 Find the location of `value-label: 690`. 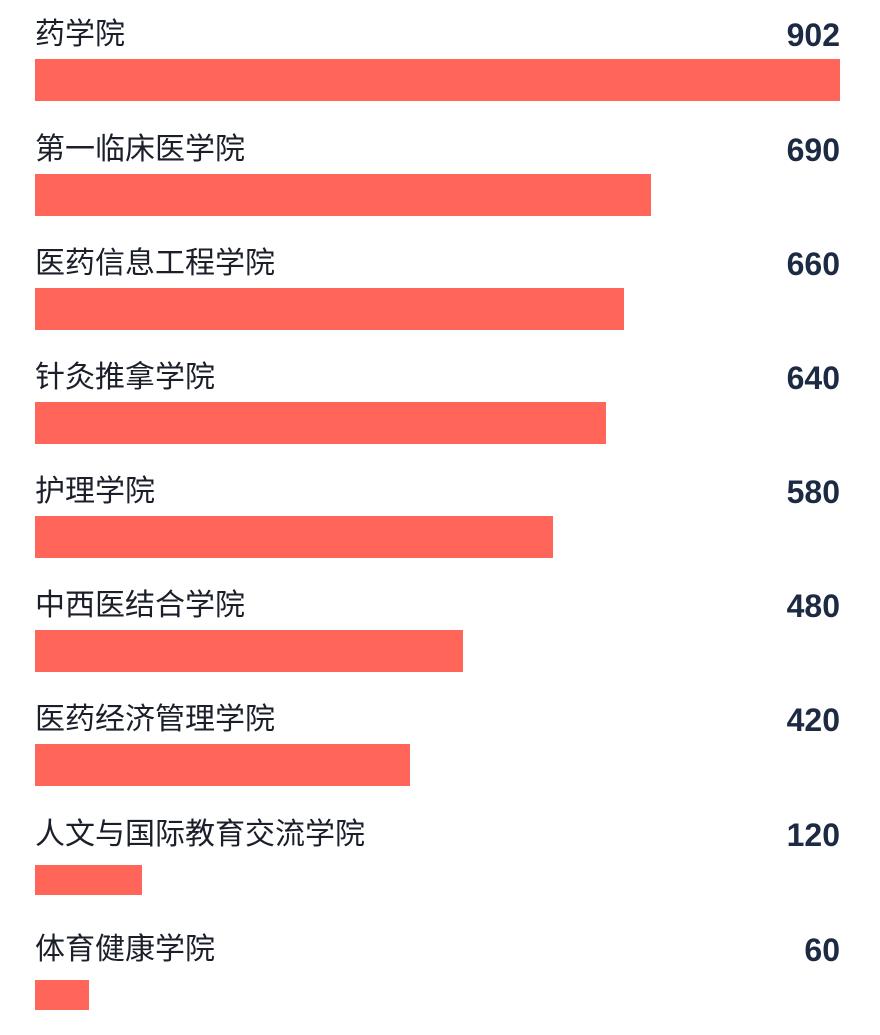

value-label: 690 is located at coordinates (813, 150).